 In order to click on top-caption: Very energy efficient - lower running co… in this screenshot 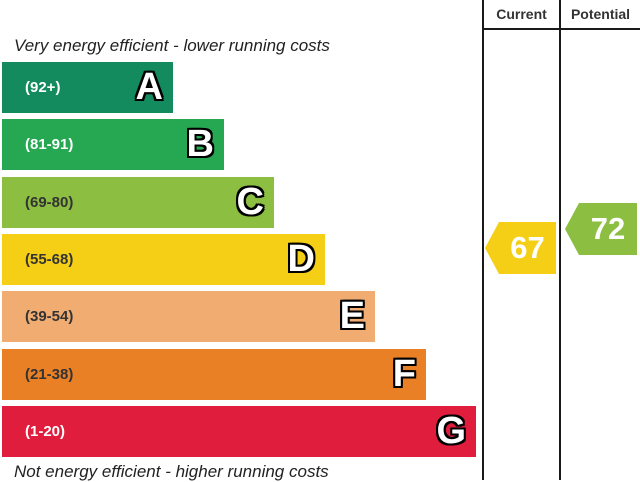, I will do `click(172, 45)`.